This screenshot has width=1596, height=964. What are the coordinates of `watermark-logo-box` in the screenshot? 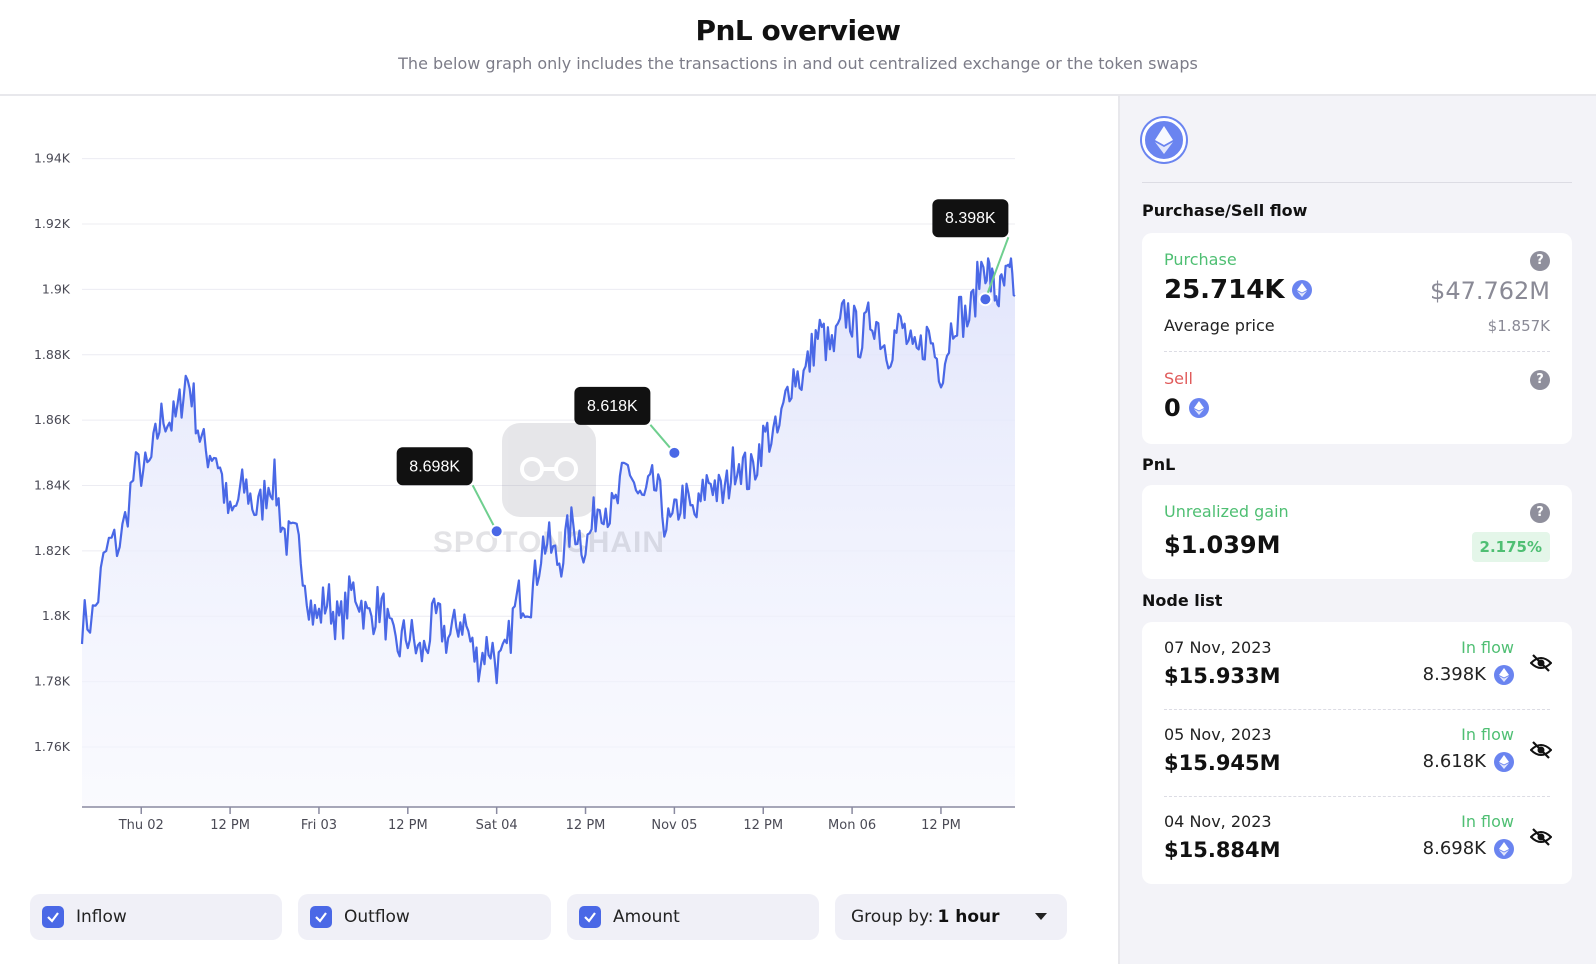 It's located at (549, 470).